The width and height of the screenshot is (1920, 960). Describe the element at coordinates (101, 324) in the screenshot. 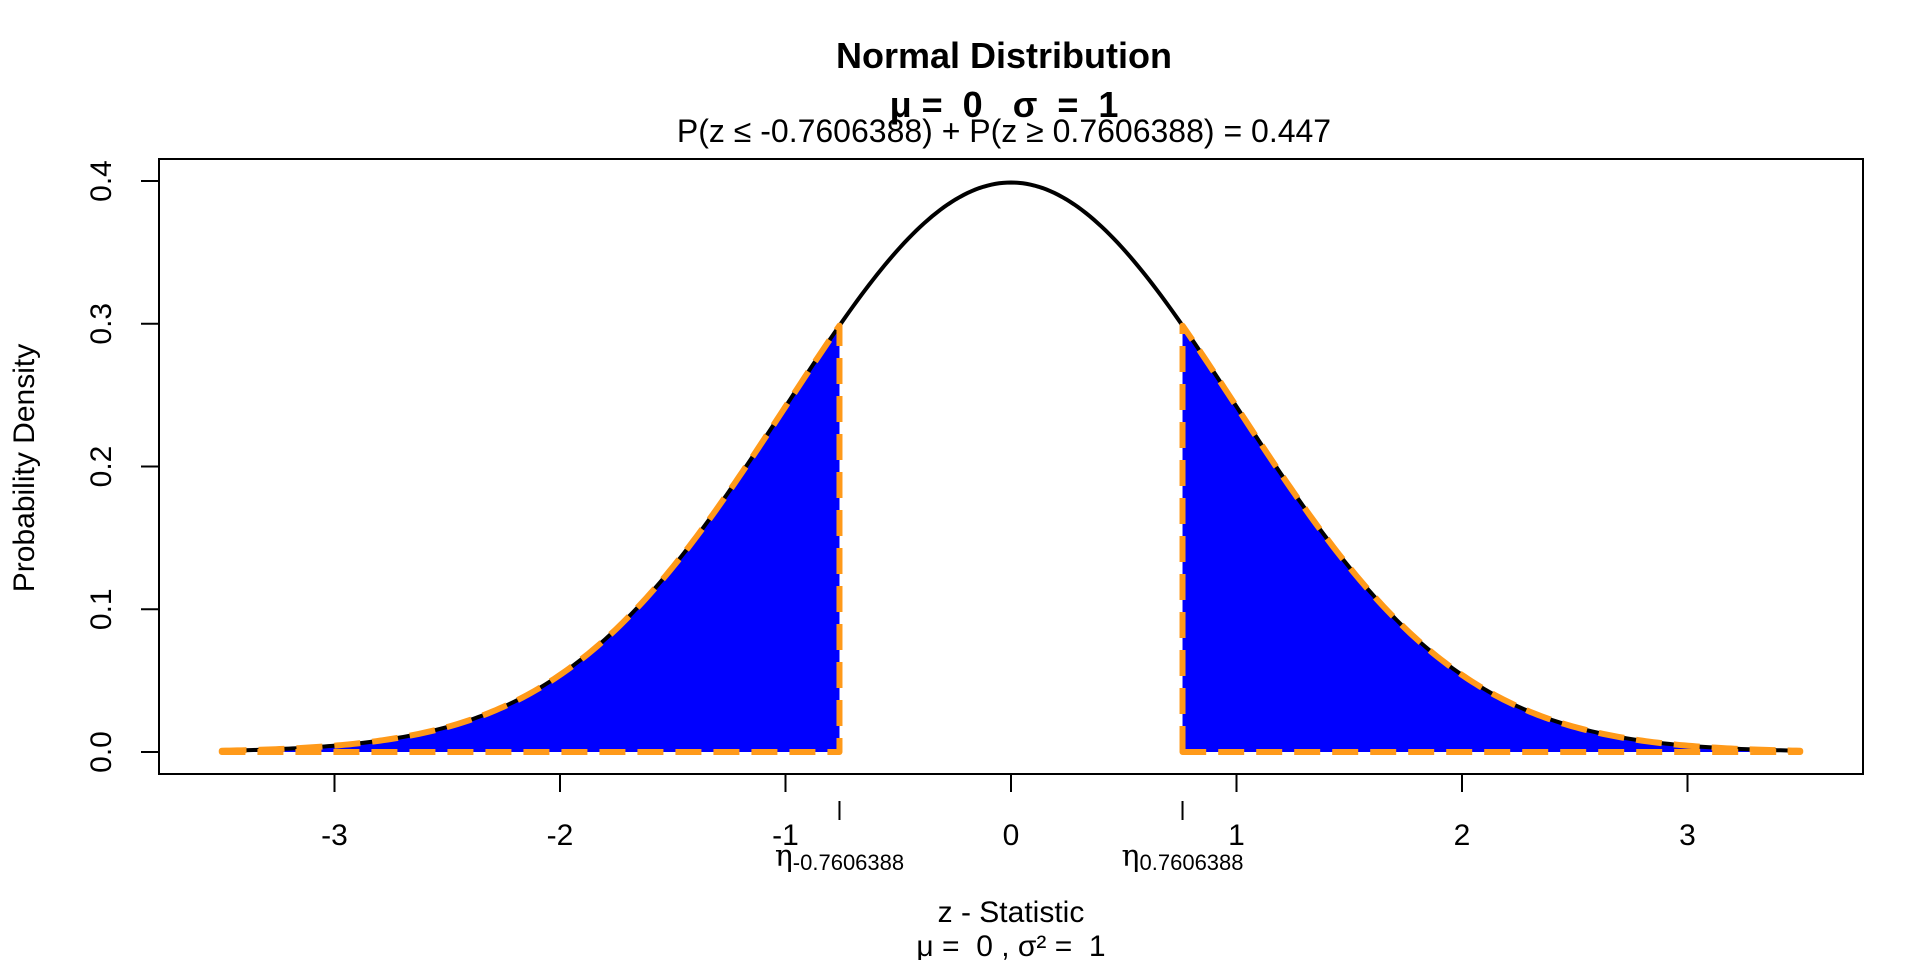

I see `y-tick-label: 0.3` at that location.